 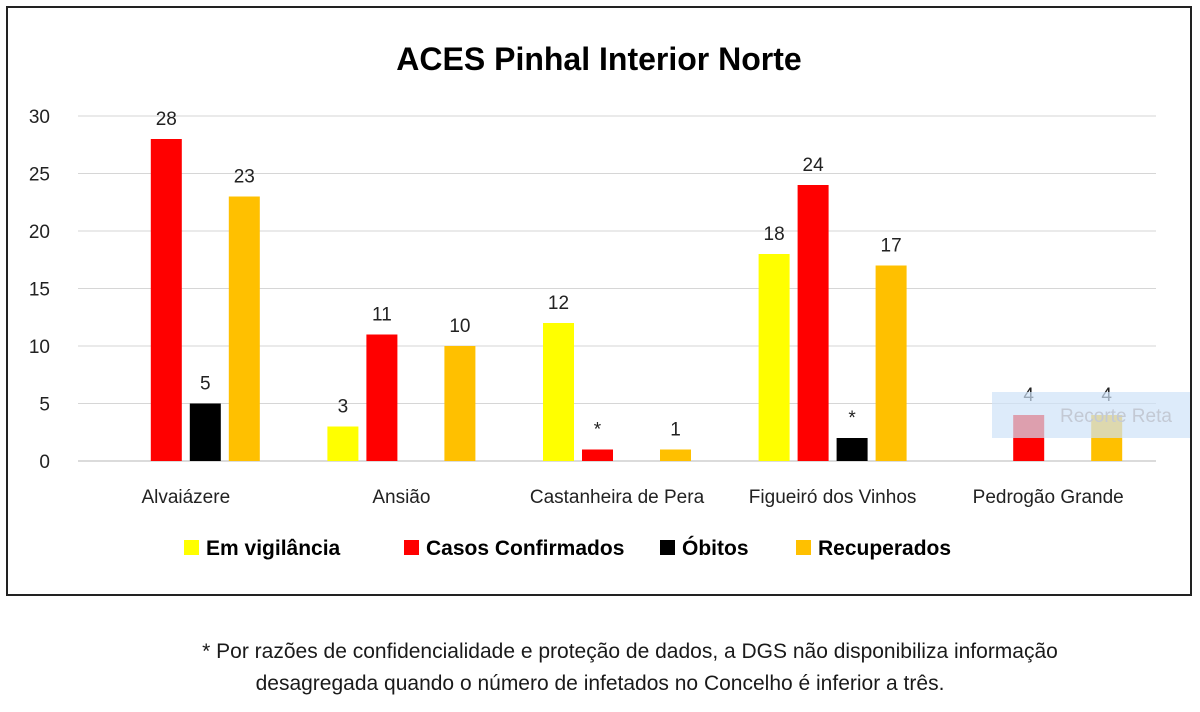 What do you see at coordinates (39, 117) in the screenshot?
I see `y-tick-label: 30` at bounding box center [39, 117].